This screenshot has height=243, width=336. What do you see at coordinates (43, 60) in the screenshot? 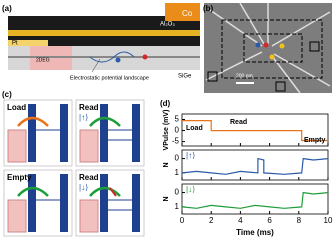
I see `label: 2DEG` at bounding box center [43, 60].